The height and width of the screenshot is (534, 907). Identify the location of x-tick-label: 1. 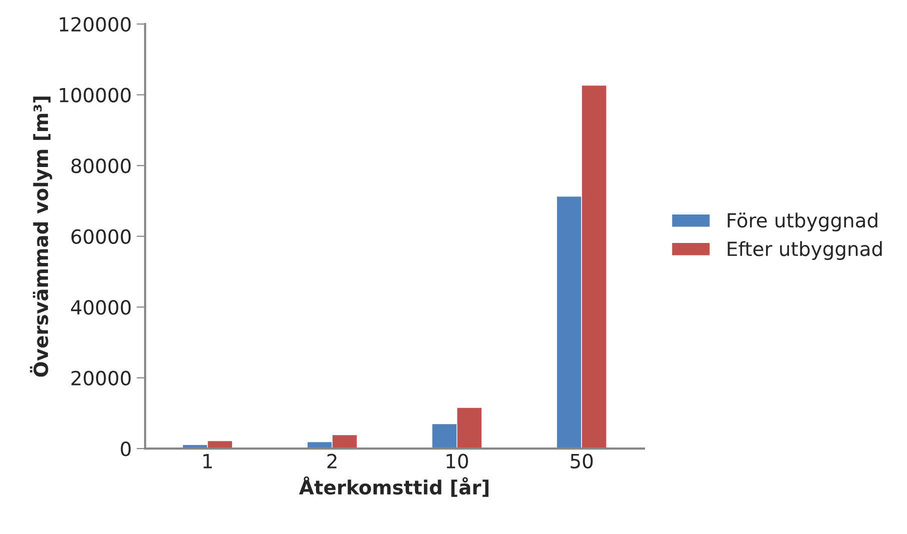
(207, 461).